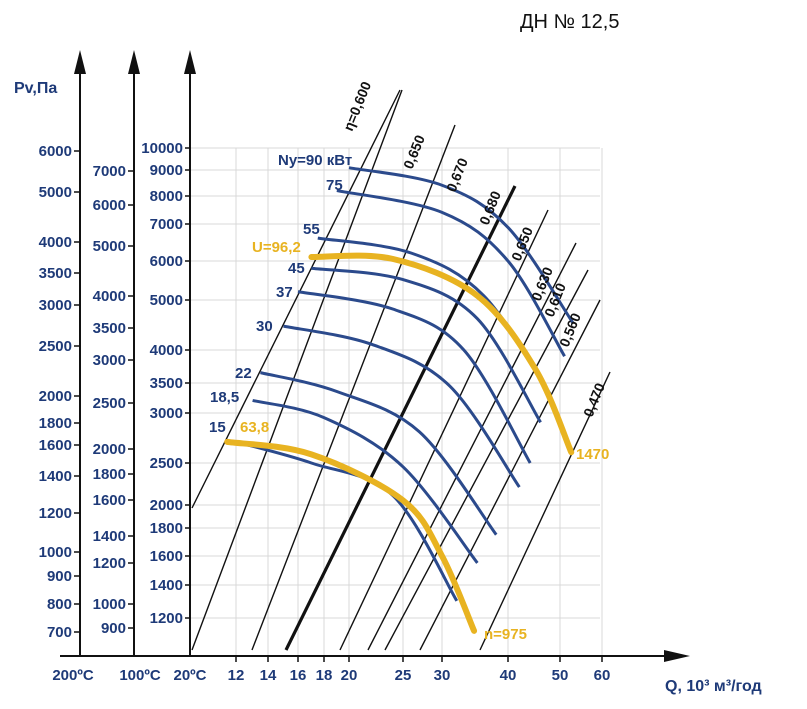 The height and width of the screenshot is (709, 807). Describe the element at coordinates (254, 427) in the screenshot. I see `marker-label: 63,8` at that location.